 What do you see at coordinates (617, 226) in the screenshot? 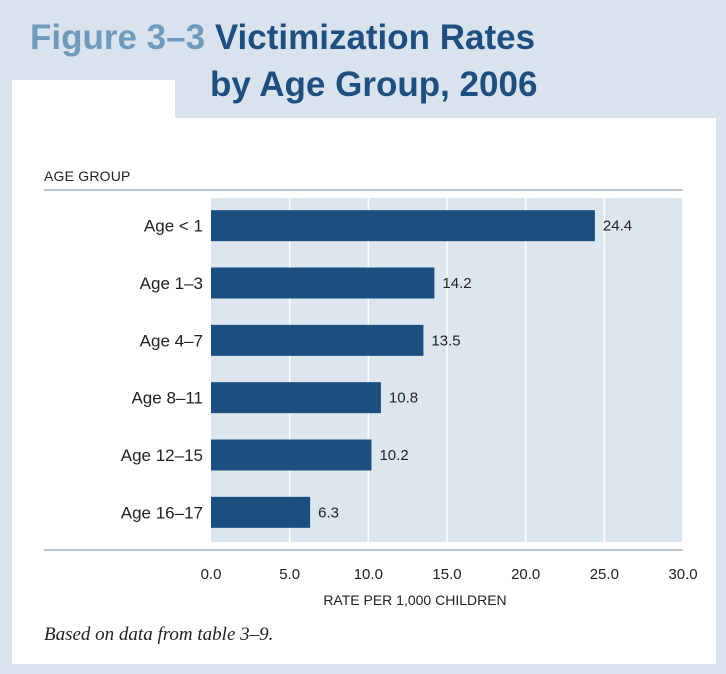
I see `data-label: 24.4` at bounding box center [617, 226].